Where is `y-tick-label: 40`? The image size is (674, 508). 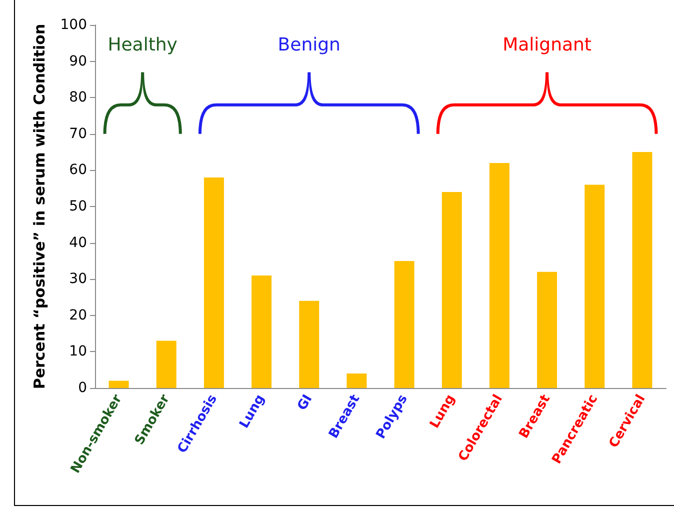
y-tick-label: 40 is located at coordinates (78, 242).